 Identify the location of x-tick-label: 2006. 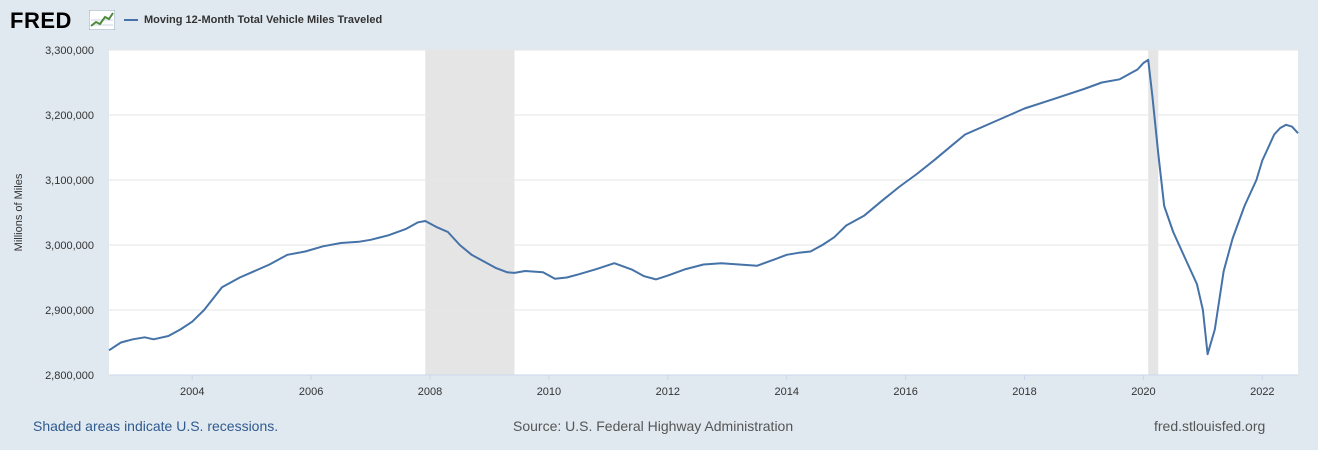
(311, 392).